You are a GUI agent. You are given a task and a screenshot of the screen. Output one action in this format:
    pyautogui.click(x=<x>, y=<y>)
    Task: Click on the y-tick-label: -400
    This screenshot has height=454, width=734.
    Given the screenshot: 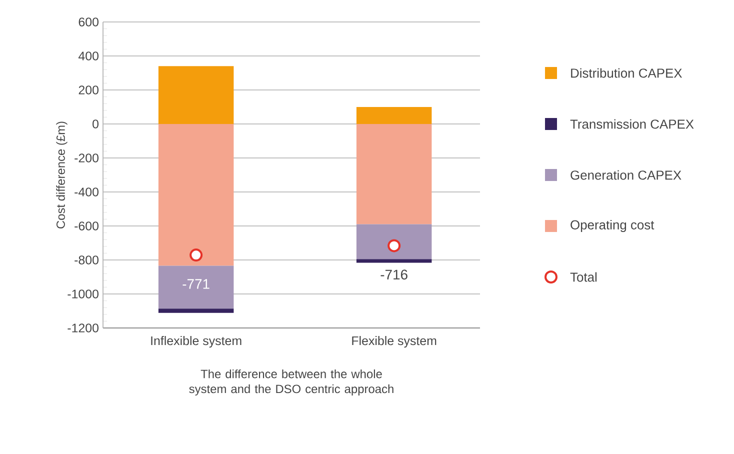 What is the action you would take?
    pyautogui.click(x=86, y=192)
    